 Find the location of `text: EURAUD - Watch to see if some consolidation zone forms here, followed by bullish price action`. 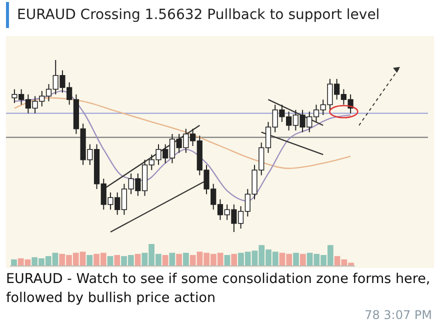

text: EURAUD - Watch to see if some consolidation zone forms here, followed by bullish price action is located at coordinates (219, 289).